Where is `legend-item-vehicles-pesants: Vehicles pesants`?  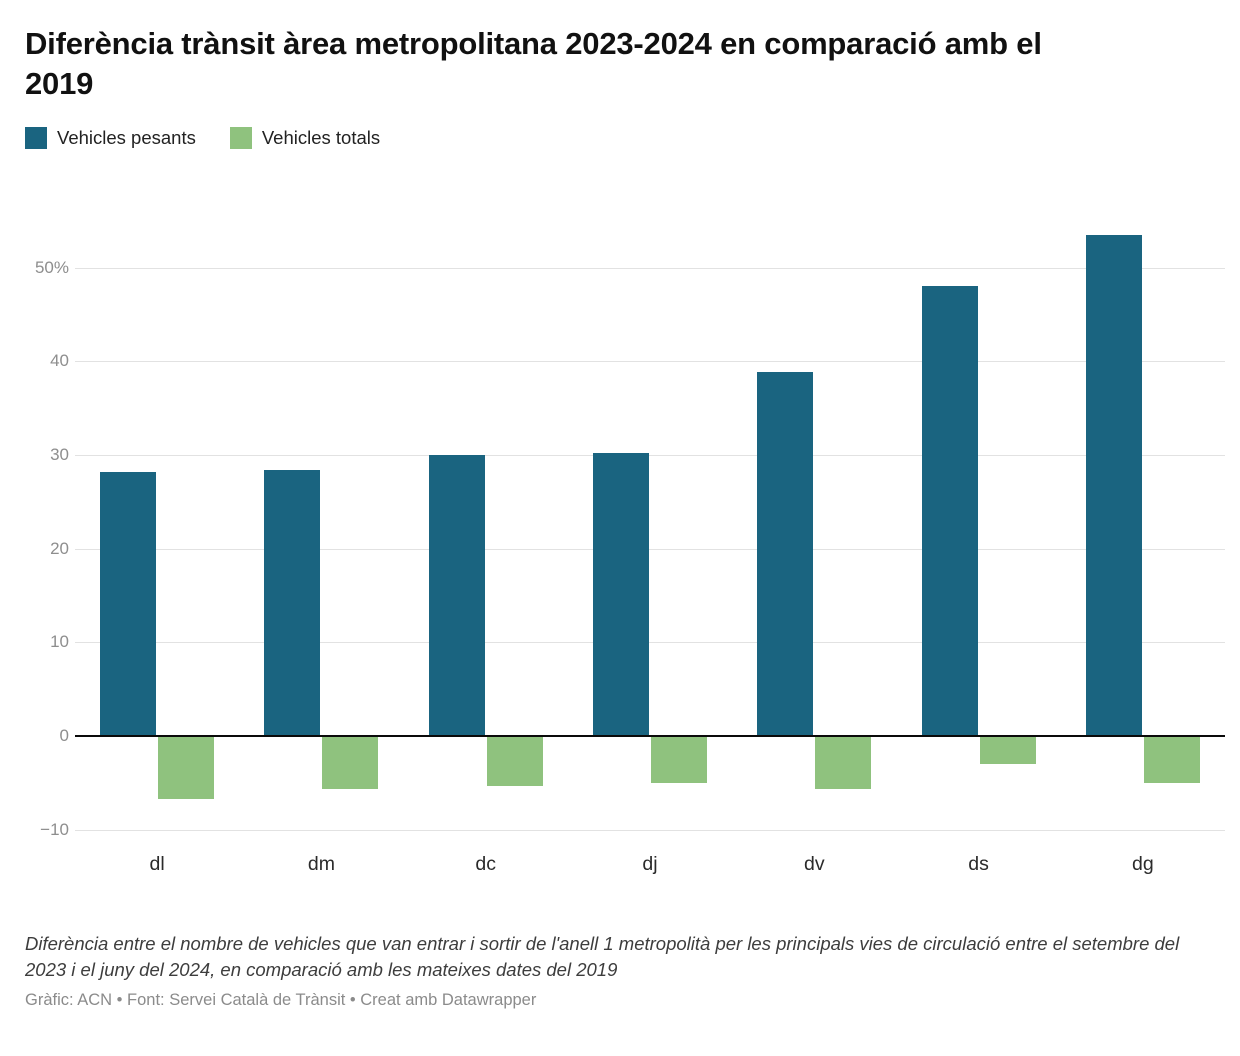
legend-item-vehicles-pesants: Vehicles pesants is located at coordinates (110, 138).